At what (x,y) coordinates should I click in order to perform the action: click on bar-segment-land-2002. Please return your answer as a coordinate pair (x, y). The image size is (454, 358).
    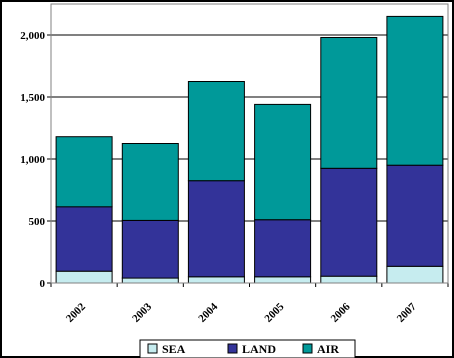
    Looking at the image, I should click on (84, 239).